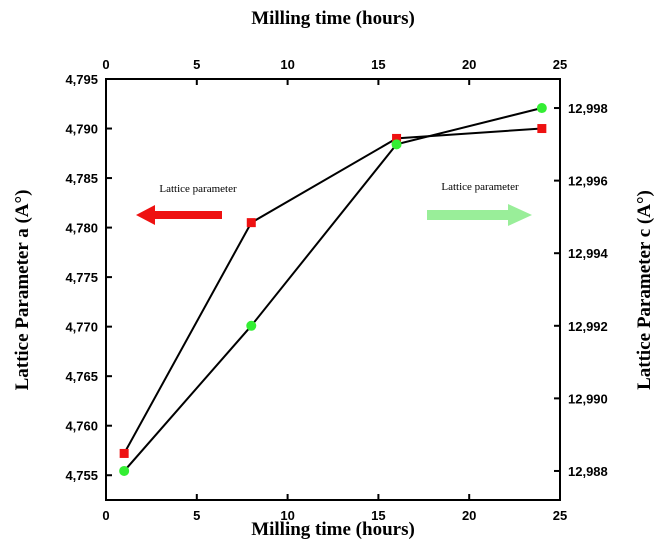  What do you see at coordinates (198, 189) in the screenshot?
I see `annotation-text-left: Lattice parameter` at bounding box center [198, 189].